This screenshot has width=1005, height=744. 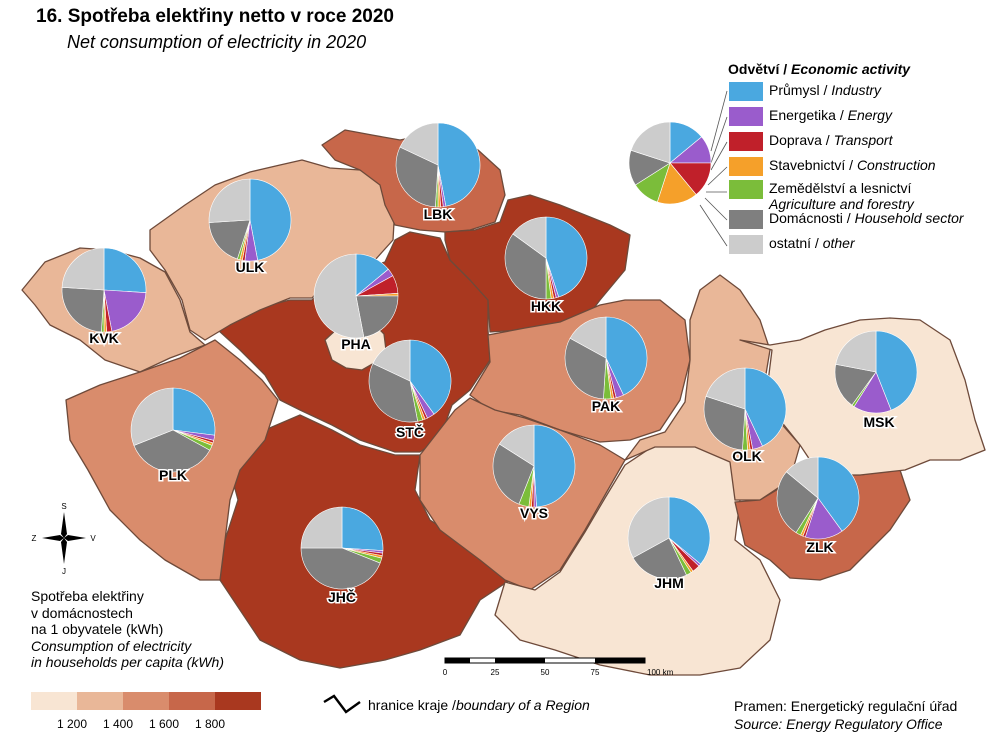 I want to click on pie-legend-item-6: ostatní / other, so click(x=792, y=246).